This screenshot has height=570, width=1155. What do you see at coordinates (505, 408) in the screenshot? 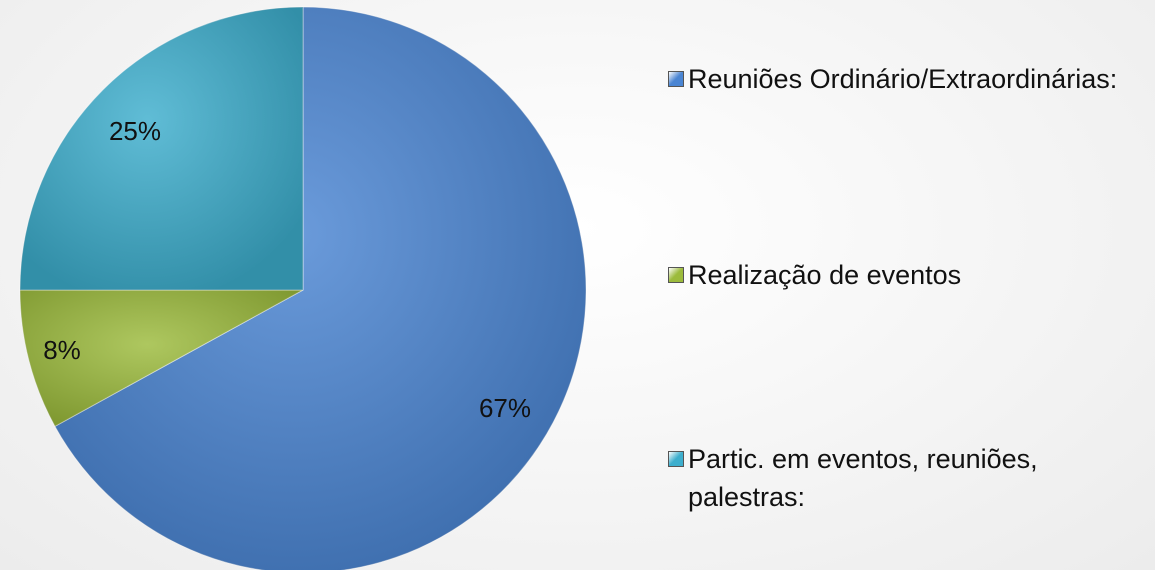
I see `data-label: 67%` at bounding box center [505, 408].